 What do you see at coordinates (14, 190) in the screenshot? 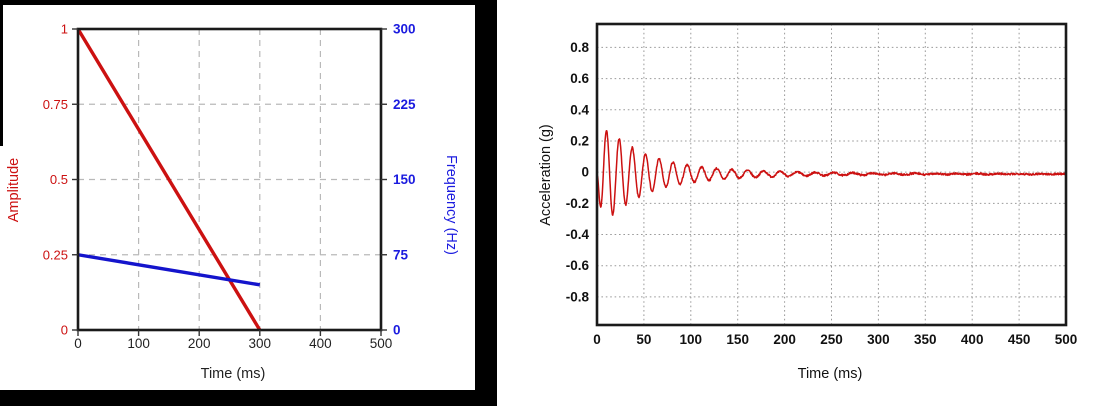
I see `left-chart-y-axis-label-amplitude: Amplitude` at bounding box center [14, 190].